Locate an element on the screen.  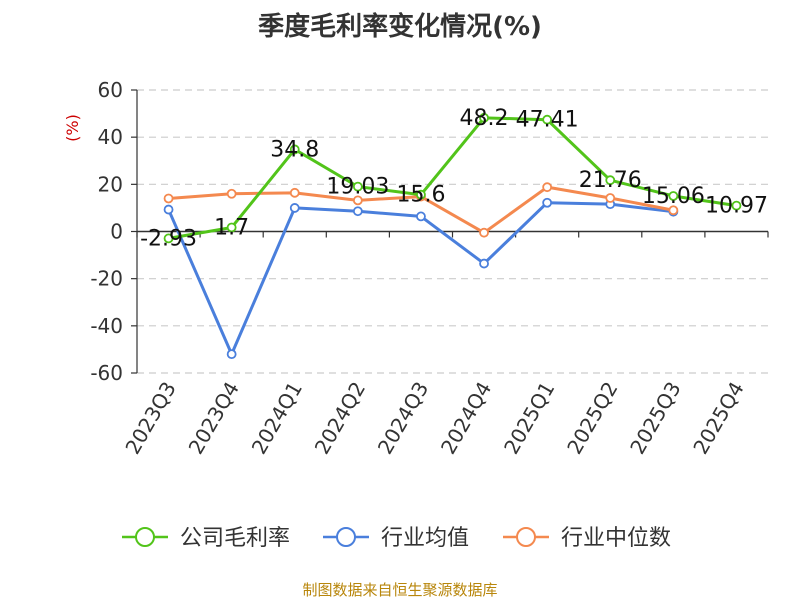
data-label: 34.8 is located at coordinates (294, 149).